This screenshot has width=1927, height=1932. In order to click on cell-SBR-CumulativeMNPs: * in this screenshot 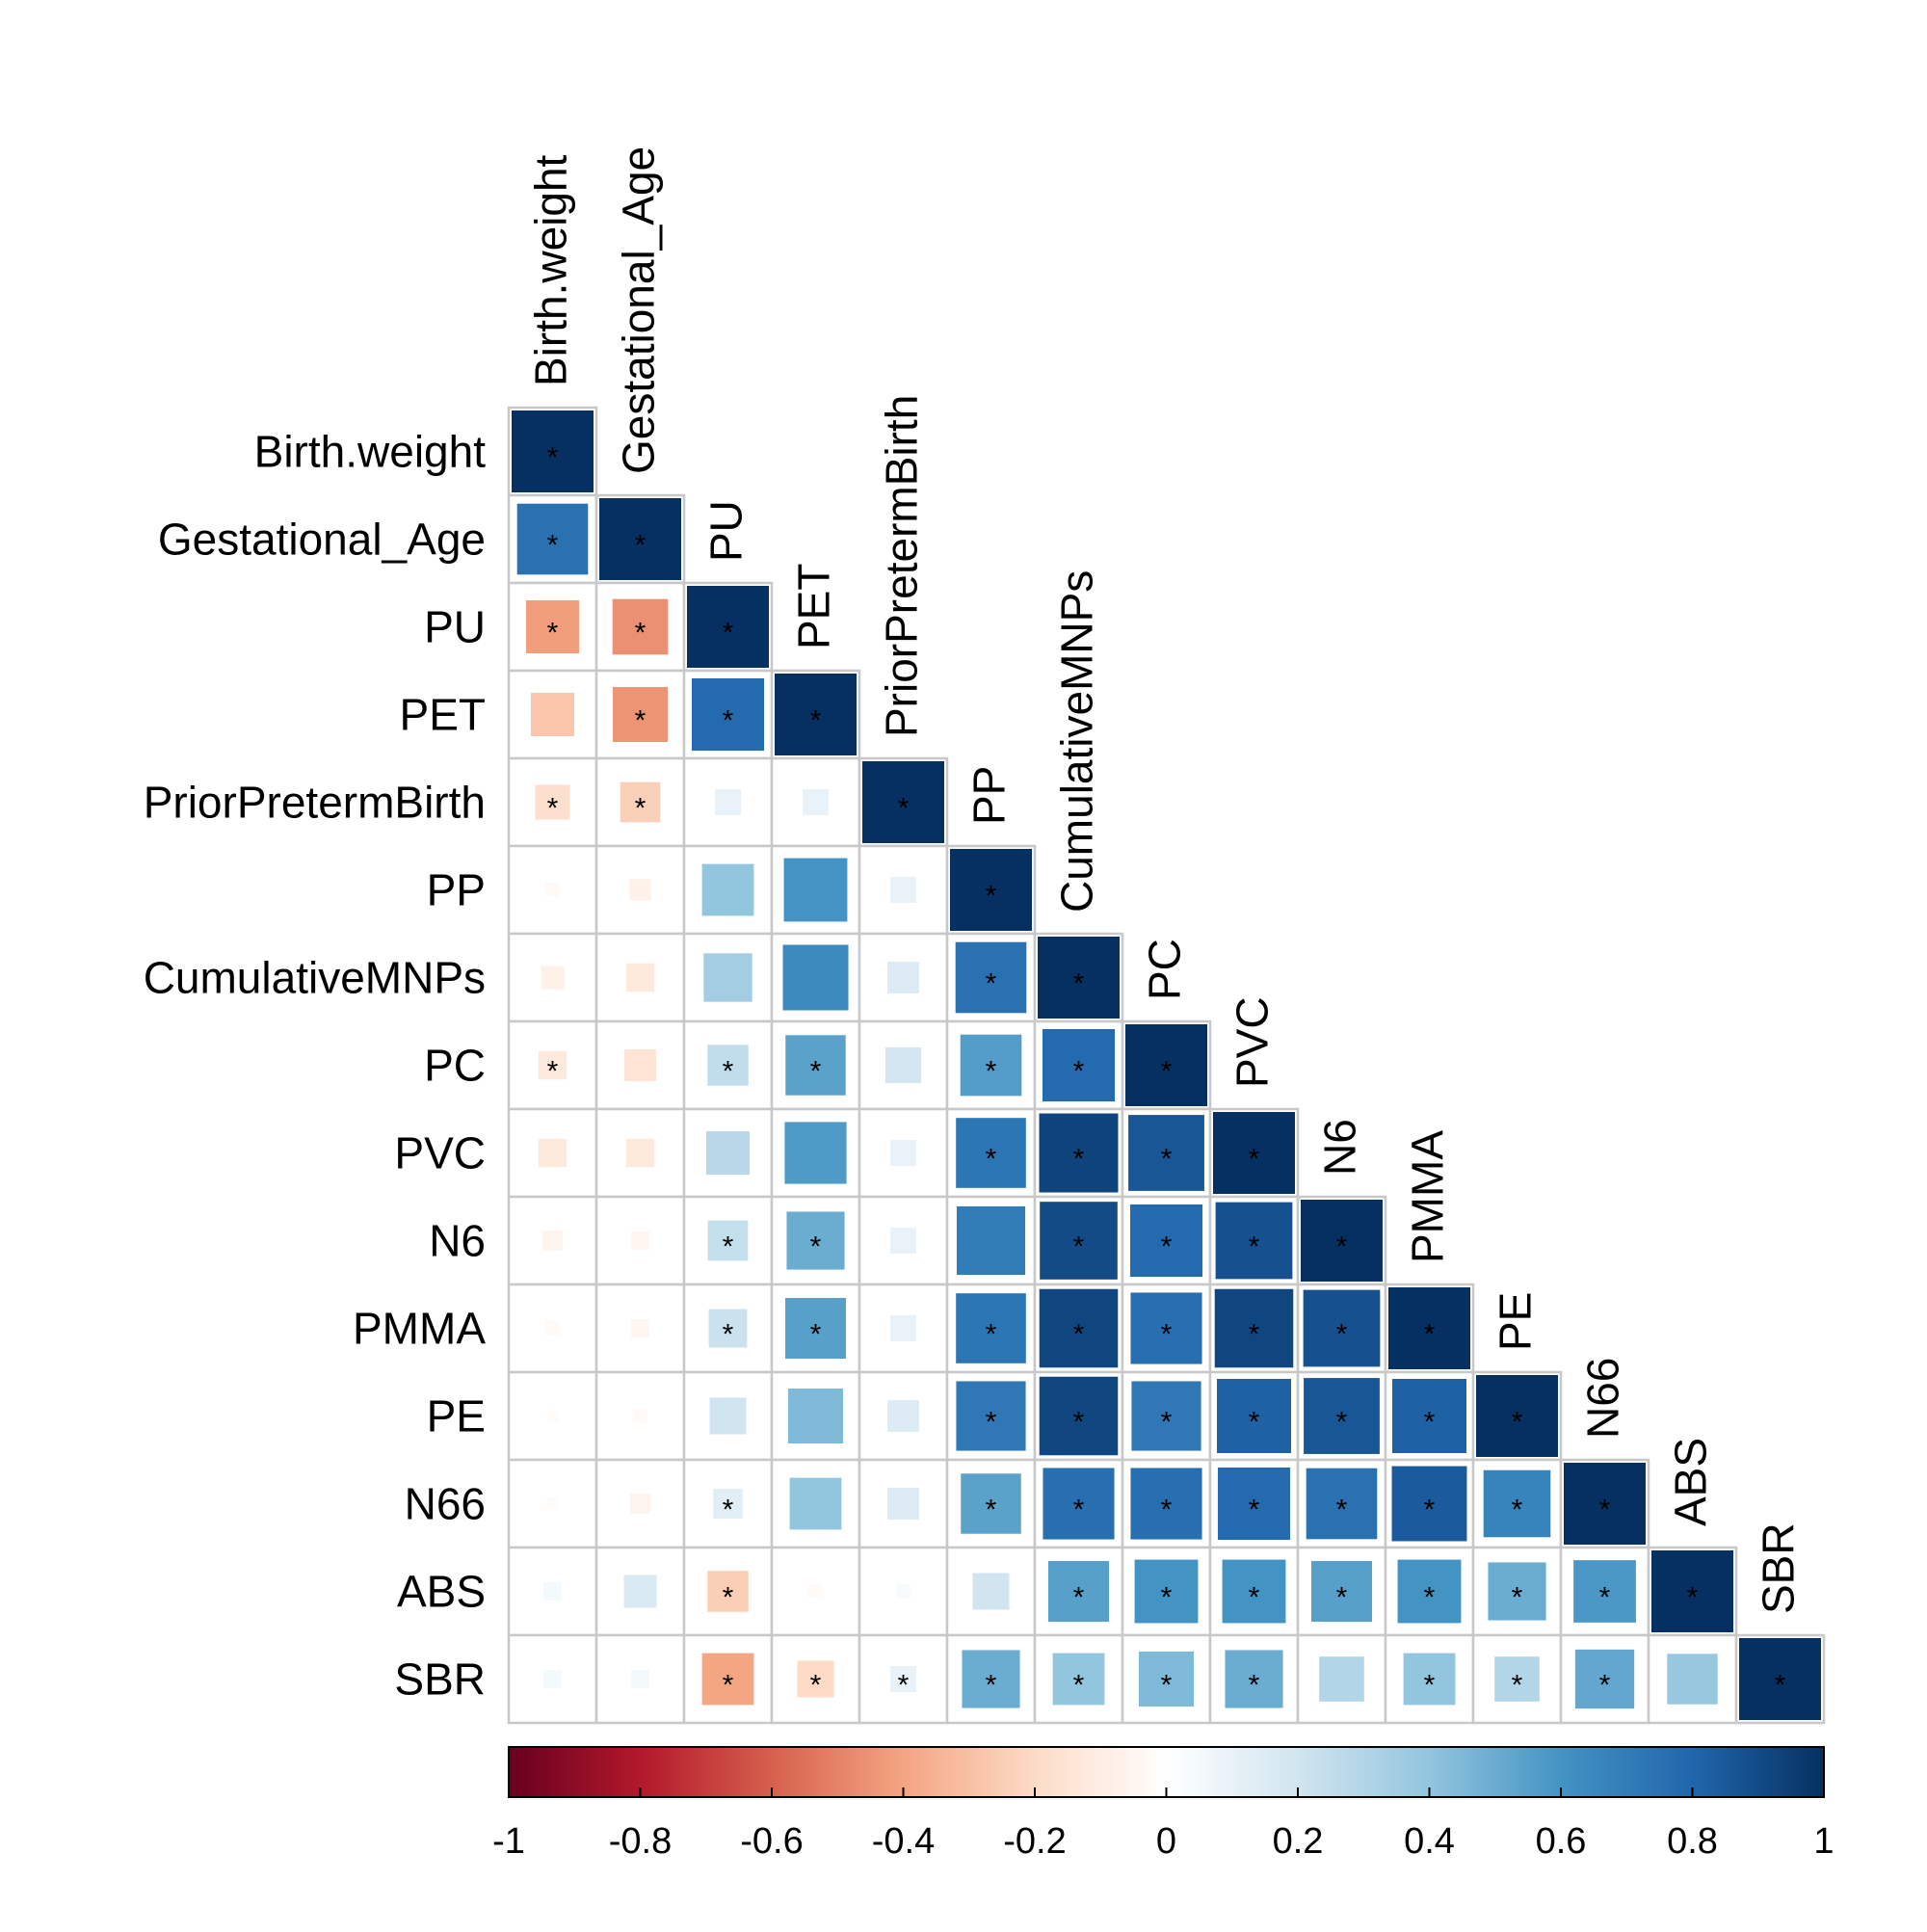, I will do `click(1078, 1679)`.